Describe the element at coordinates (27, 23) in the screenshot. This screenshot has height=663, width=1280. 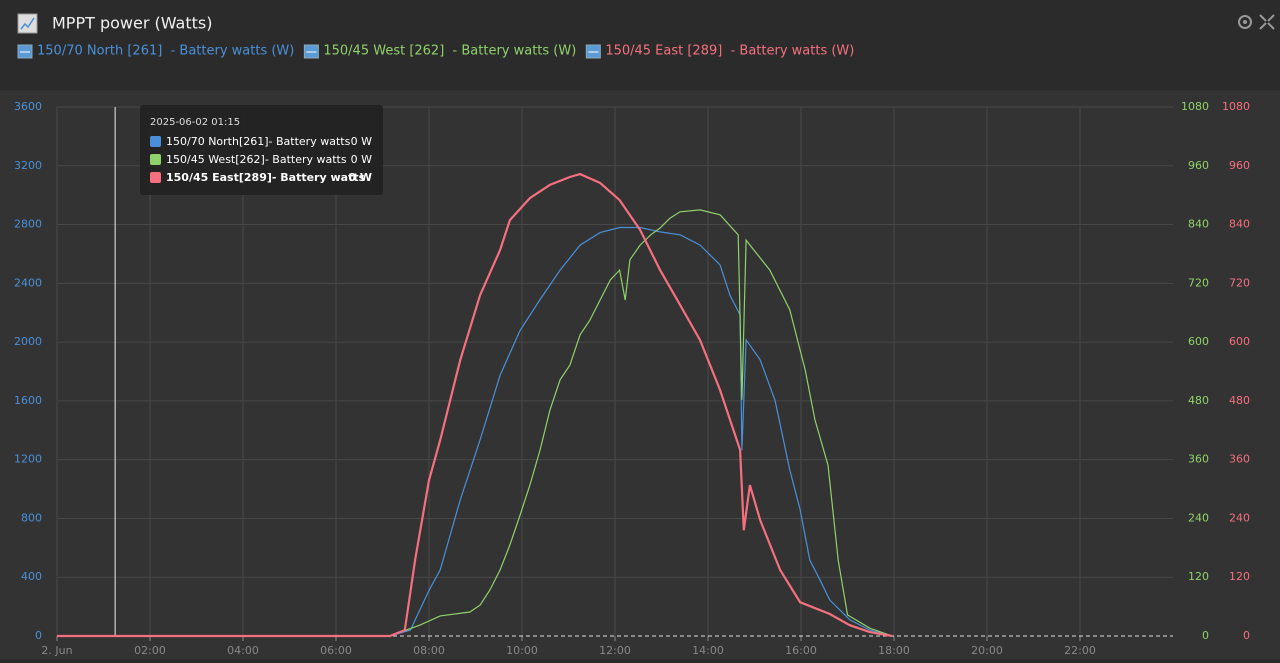
I see `chart-icon` at that location.